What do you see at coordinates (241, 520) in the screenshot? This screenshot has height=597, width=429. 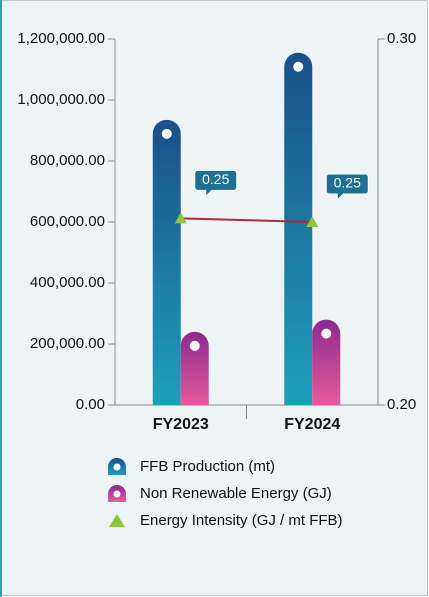 I see `legend-label: Energy Intensity (GJ / mt FFB)` at bounding box center [241, 520].